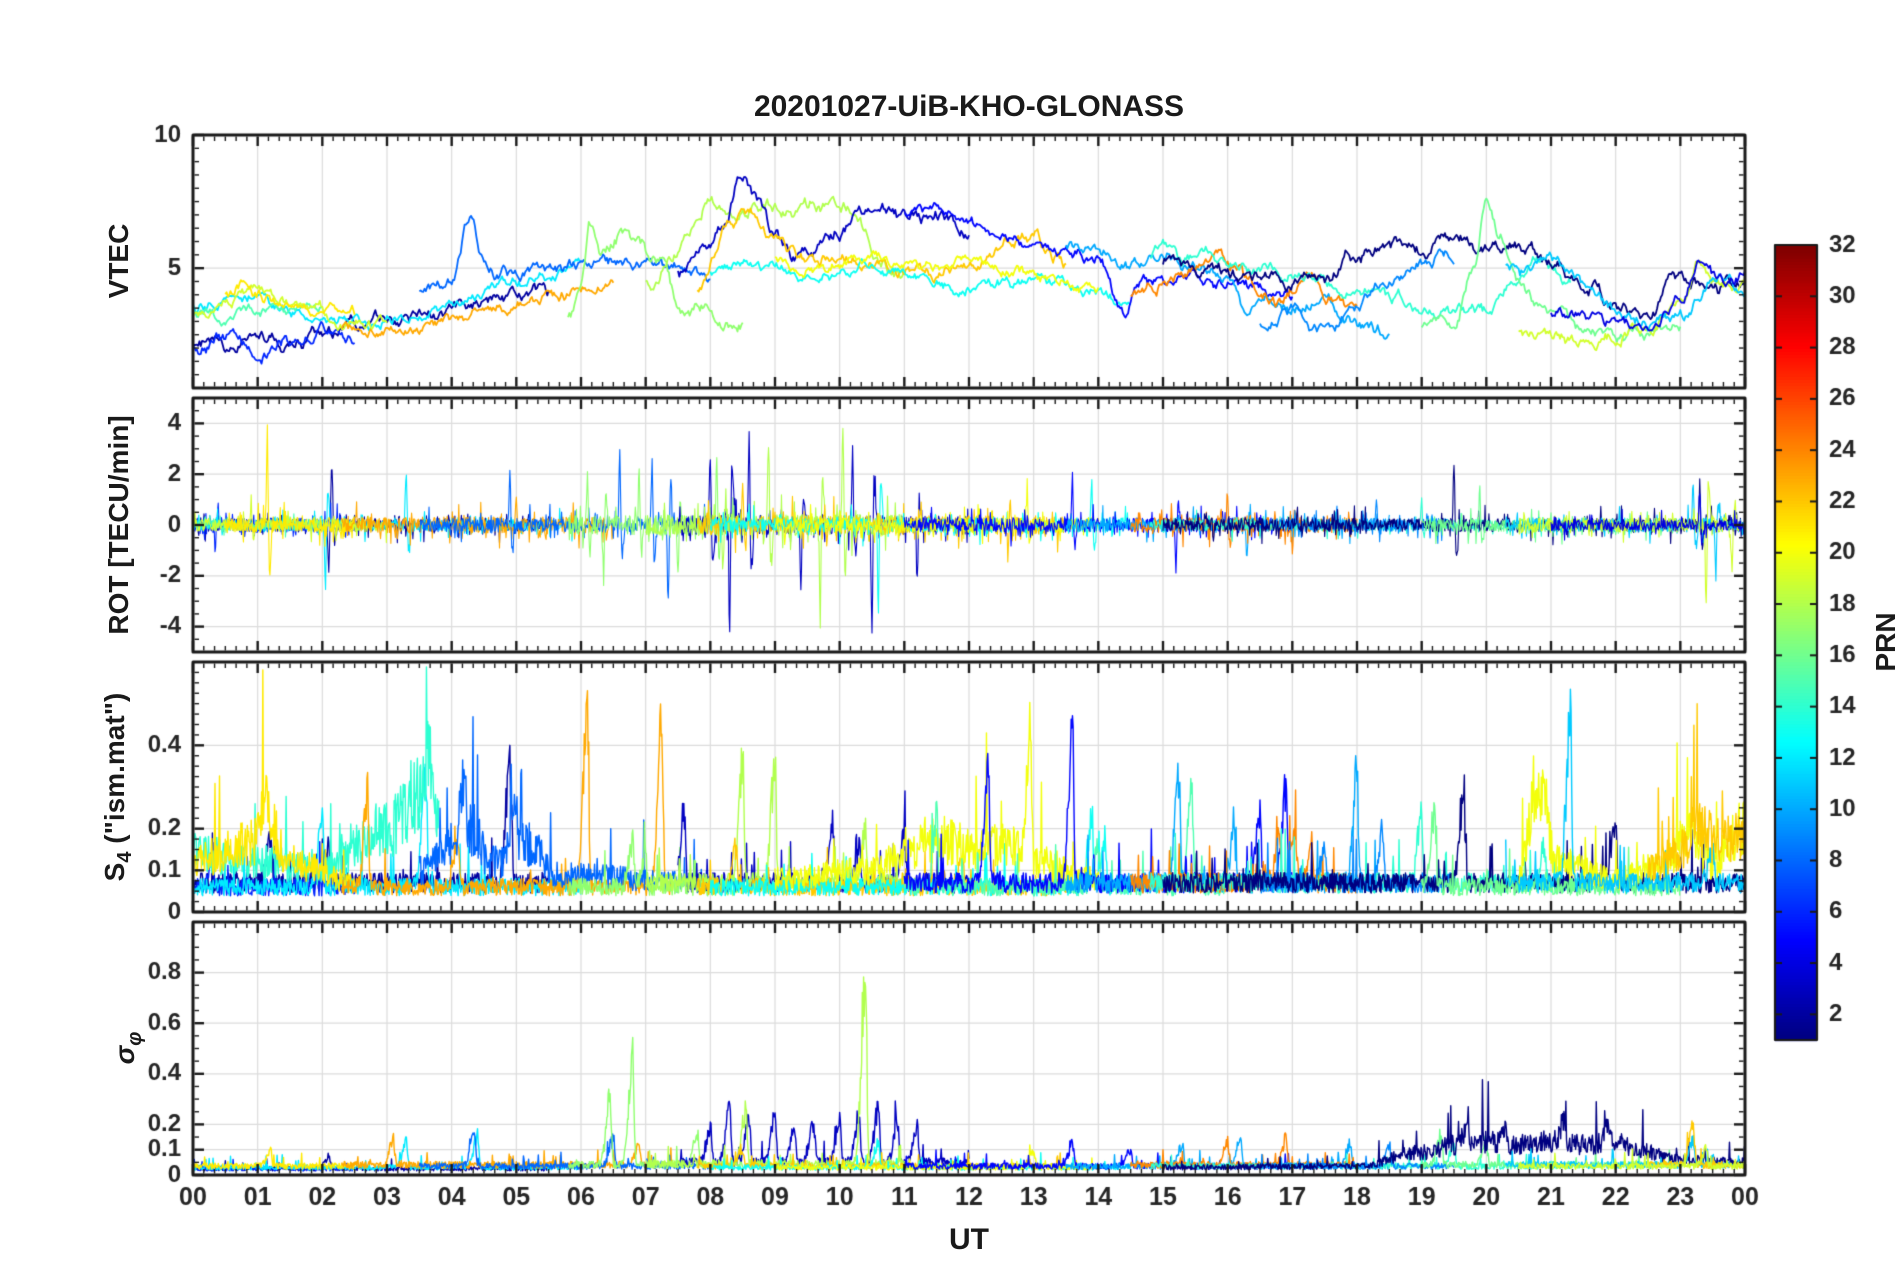 The image size is (1902, 1272). I want to click on ylabel-sub: φ, so click(134, 1038).